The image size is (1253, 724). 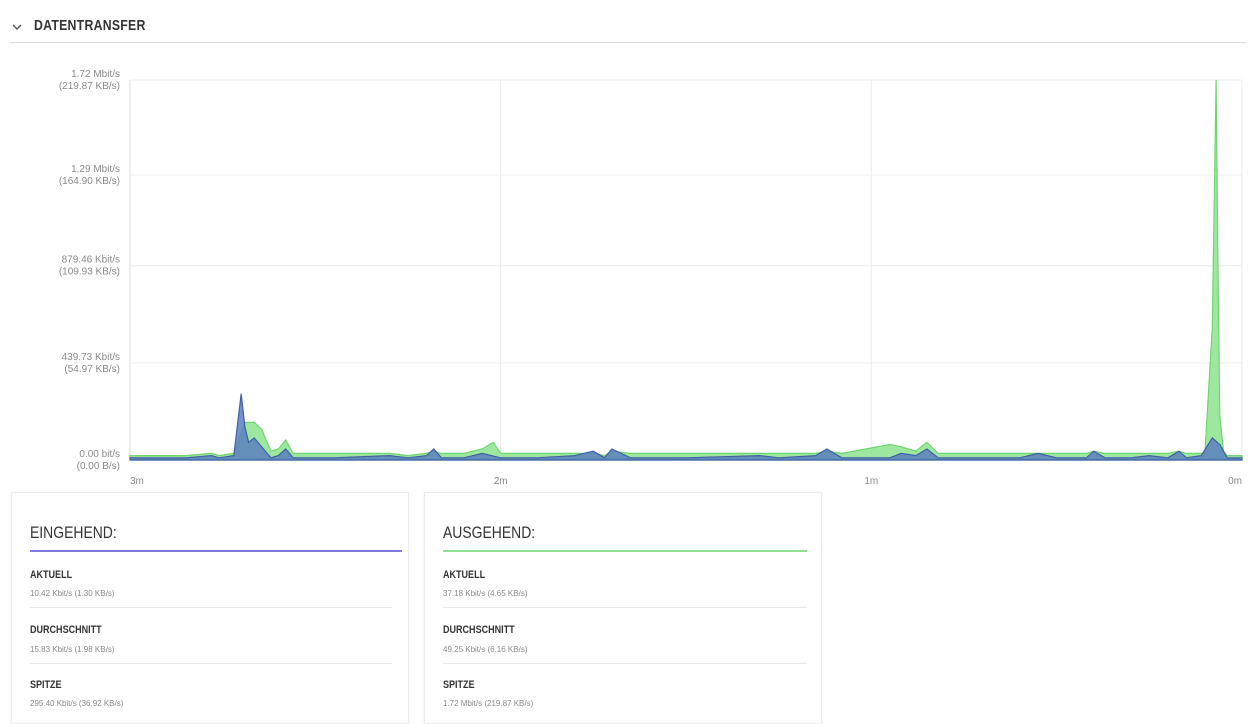 What do you see at coordinates (479, 630) in the screenshot?
I see `outgoing-average-label: DURCHSCHNITT` at bounding box center [479, 630].